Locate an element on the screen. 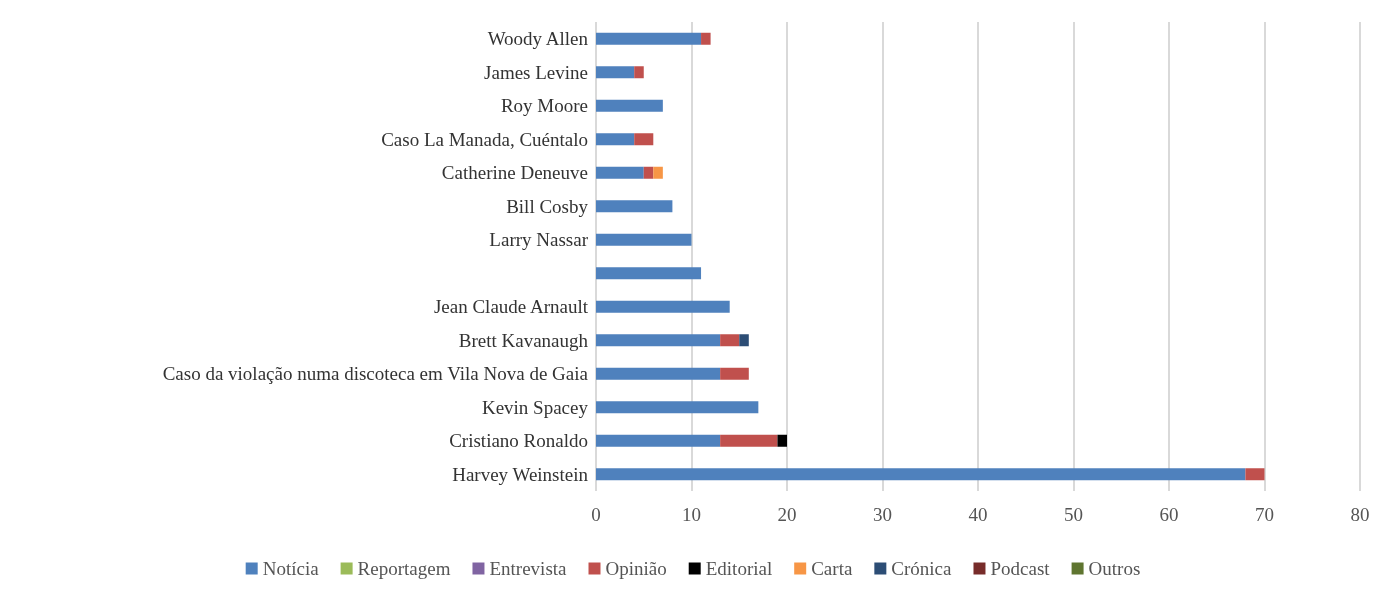 The height and width of the screenshot is (591, 1386). y-tick-label: Bill Cosby is located at coordinates (547, 206).